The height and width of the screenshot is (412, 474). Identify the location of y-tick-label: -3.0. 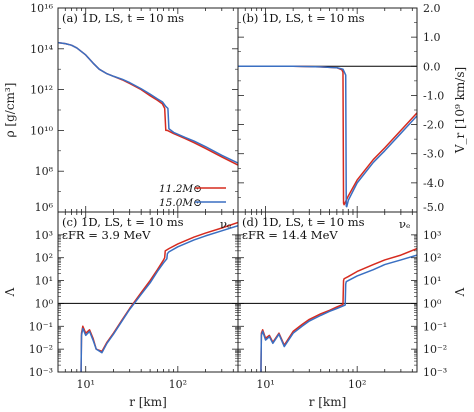
(433, 154).